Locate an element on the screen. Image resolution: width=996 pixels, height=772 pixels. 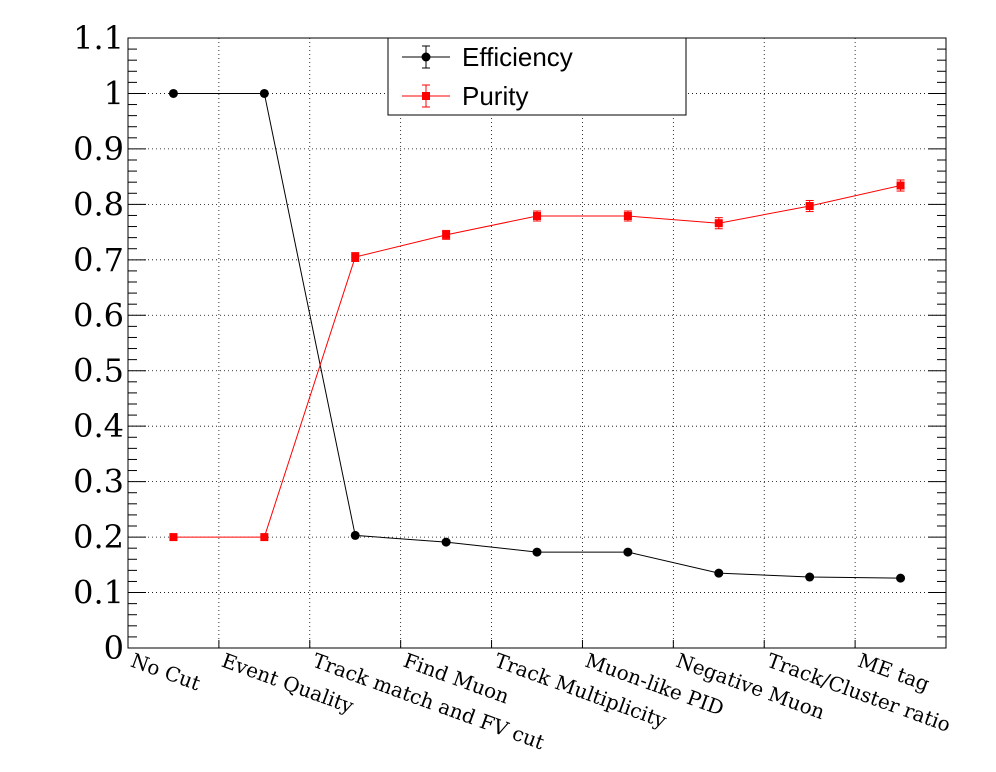
legend-marker-purity is located at coordinates (426, 96).